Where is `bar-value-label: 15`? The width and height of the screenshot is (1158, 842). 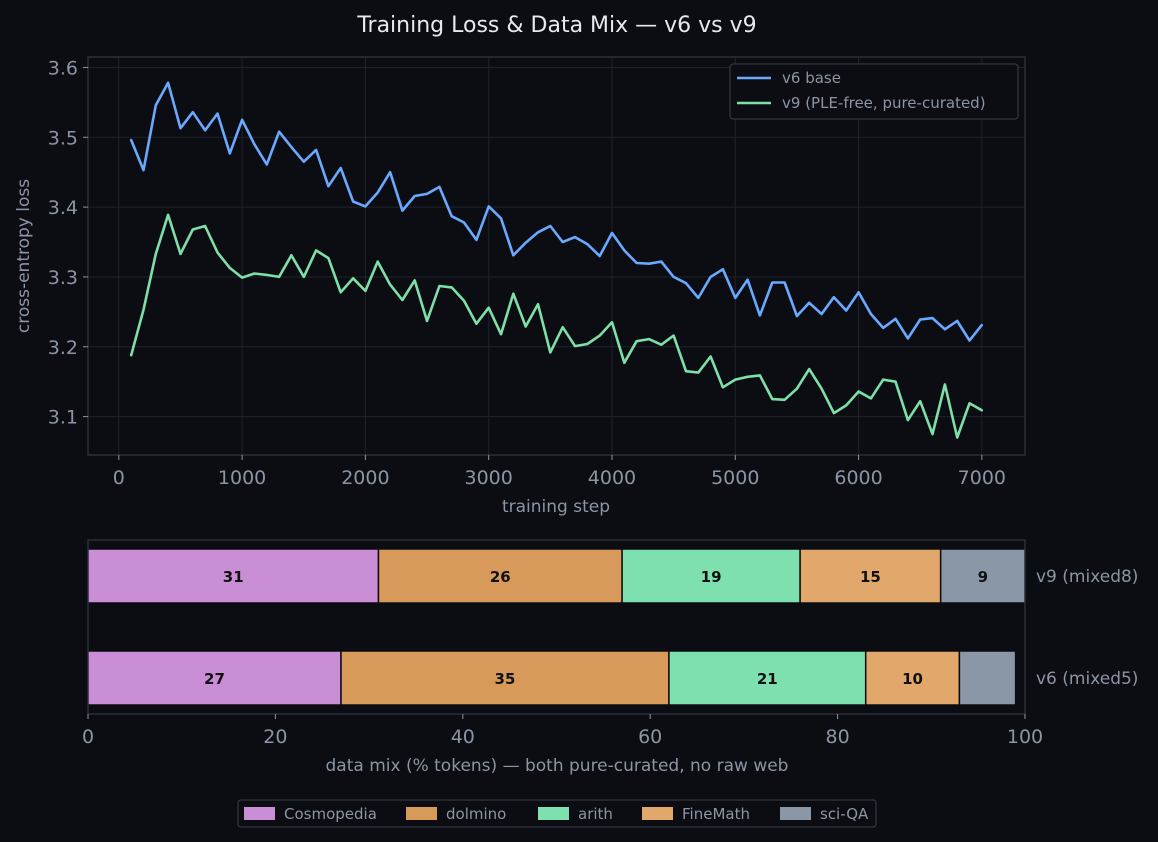
bar-value-label: 15 is located at coordinates (870, 577).